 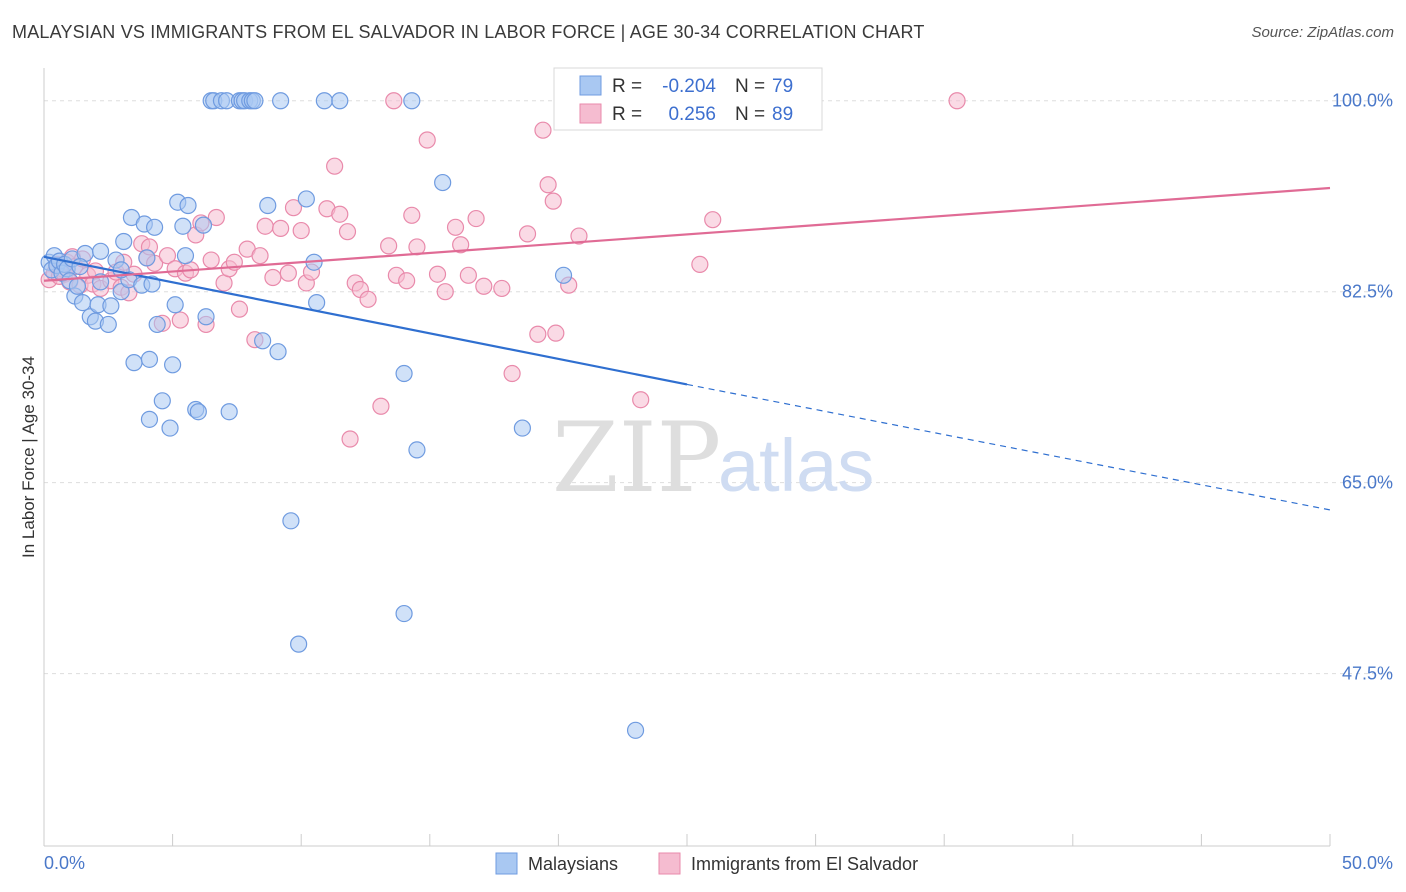 What do you see at coordinates (573, 864) in the screenshot?
I see `series-legend-label-malaysians: Malaysians` at bounding box center [573, 864].